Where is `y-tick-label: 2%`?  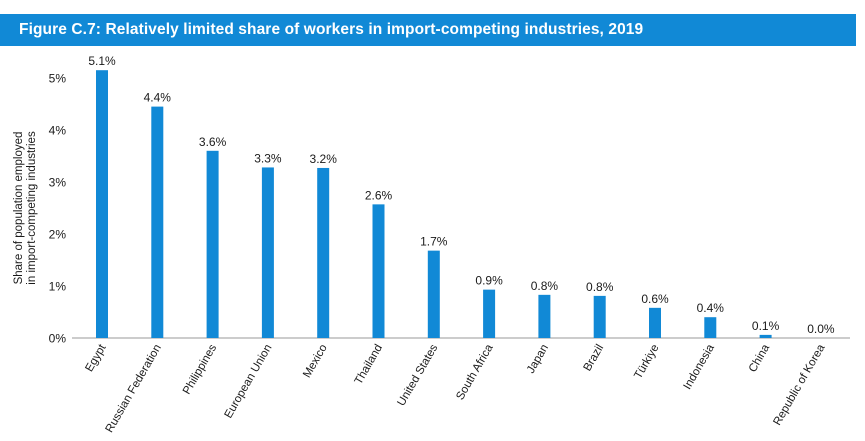
y-tick-label: 2% is located at coordinates (58, 235).